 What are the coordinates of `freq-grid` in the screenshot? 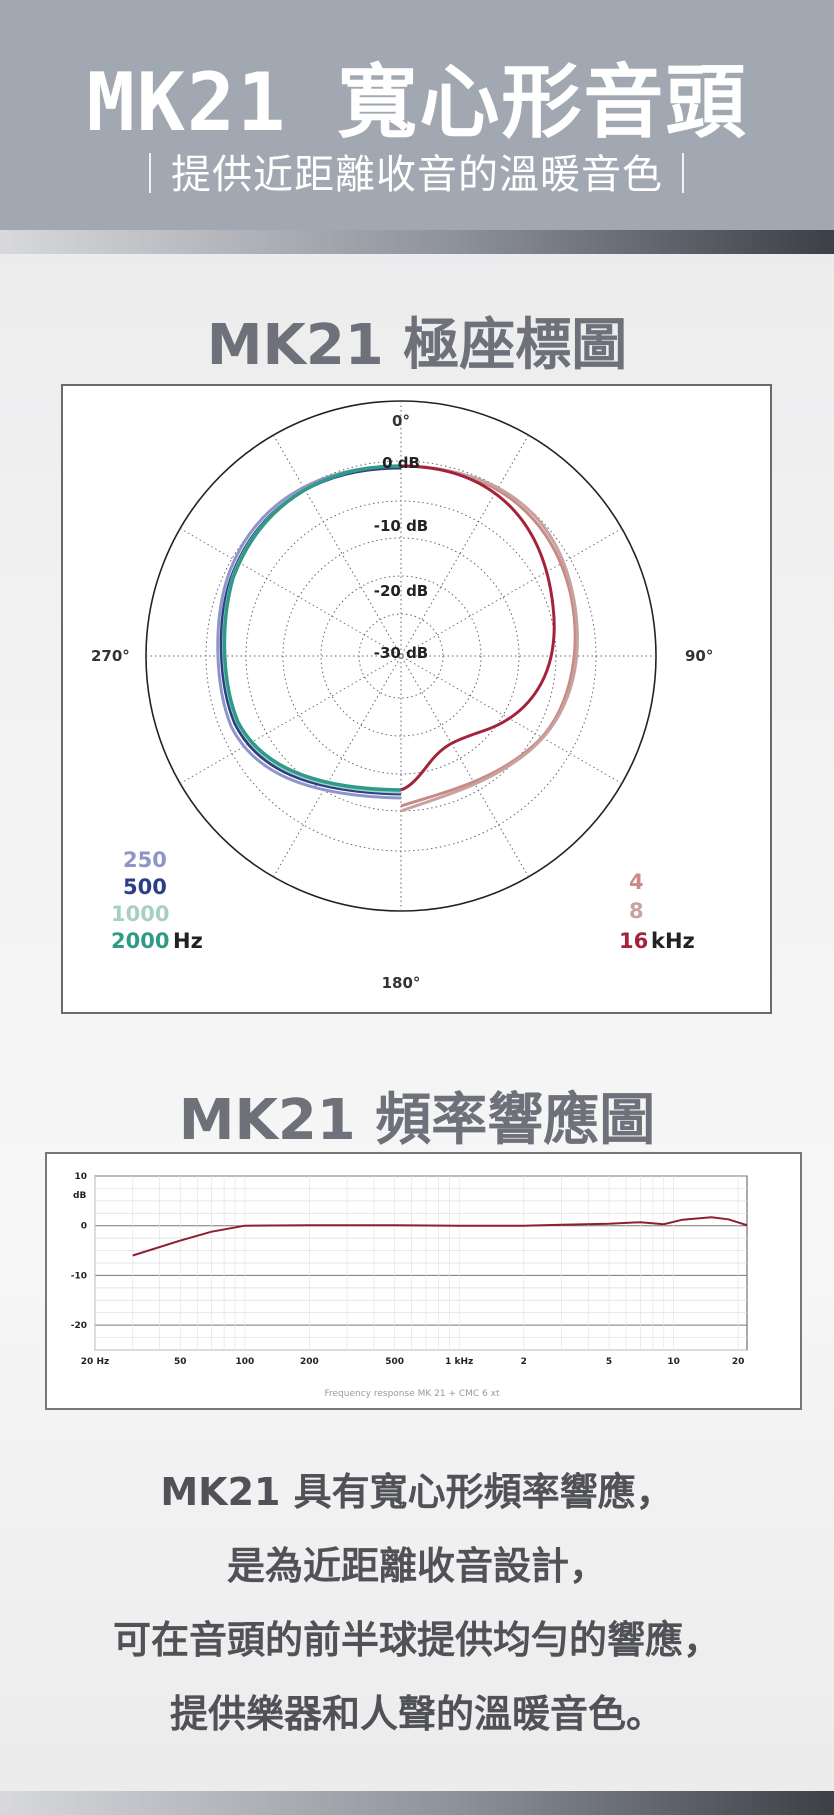 It's located at (421, 1263).